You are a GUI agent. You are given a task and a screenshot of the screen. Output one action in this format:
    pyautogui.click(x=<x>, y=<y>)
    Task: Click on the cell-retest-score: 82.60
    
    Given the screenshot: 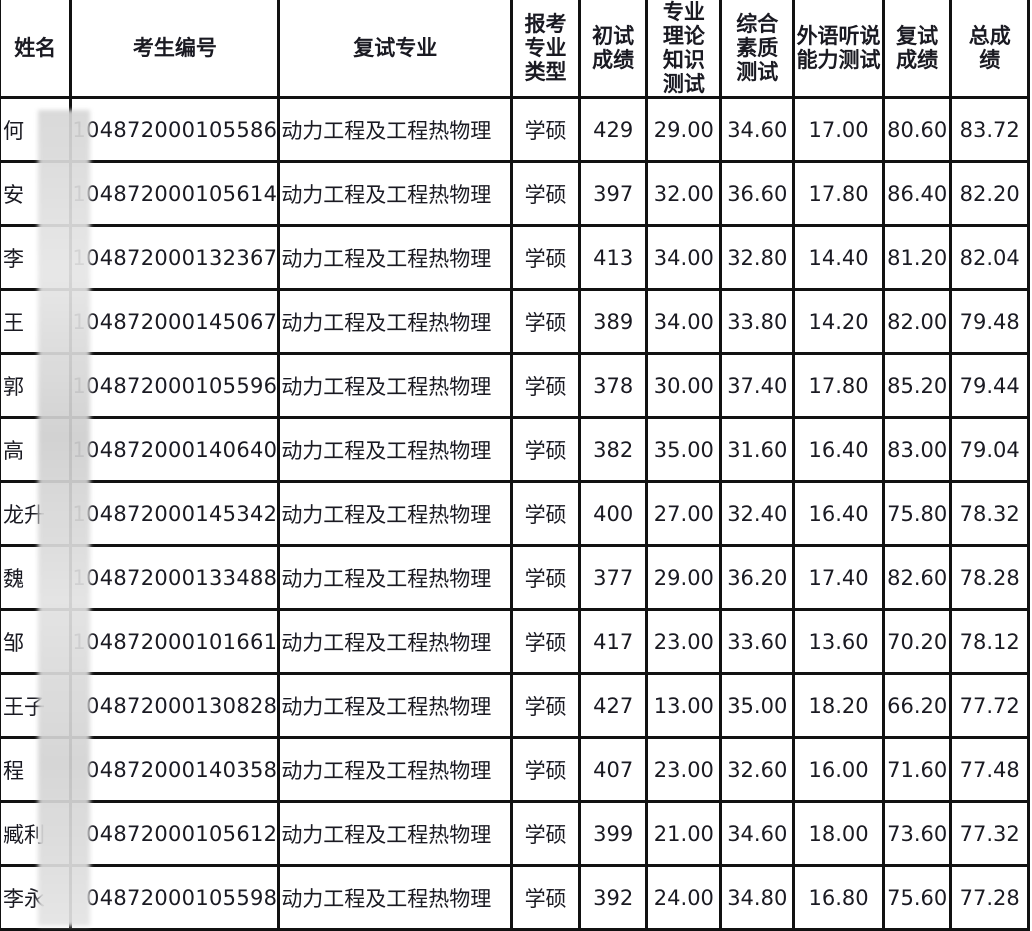 What is the action you would take?
    pyautogui.click(x=917, y=577)
    